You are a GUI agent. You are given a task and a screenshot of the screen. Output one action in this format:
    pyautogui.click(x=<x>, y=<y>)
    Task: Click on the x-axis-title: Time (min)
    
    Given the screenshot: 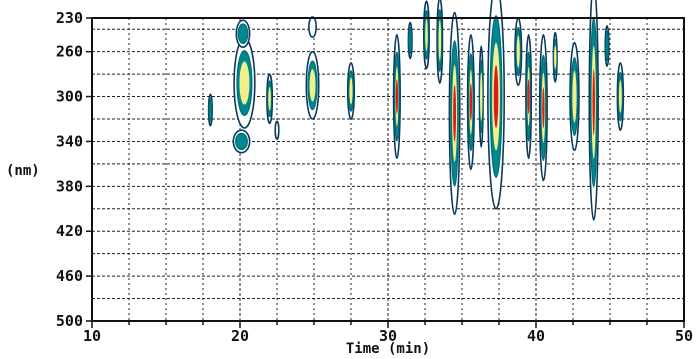 What is the action you would take?
    pyautogui.click(x=388, y=349)
    